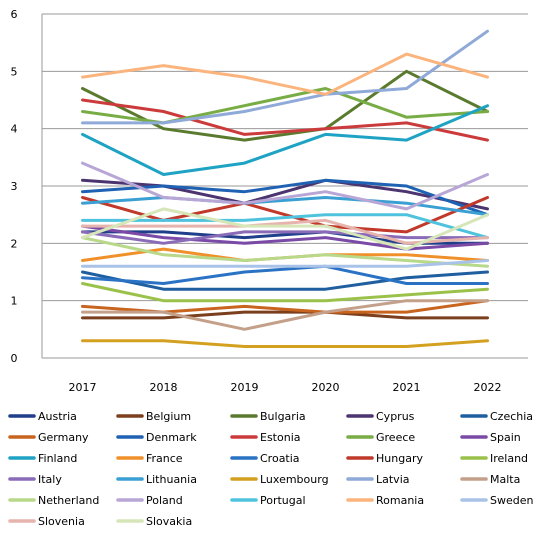 This screenshot has height=536, width=550. What do you see at coordinates (68, 500) in the screenshot?
I see `legend-label: Netherland` at bounding box center [68, 500].